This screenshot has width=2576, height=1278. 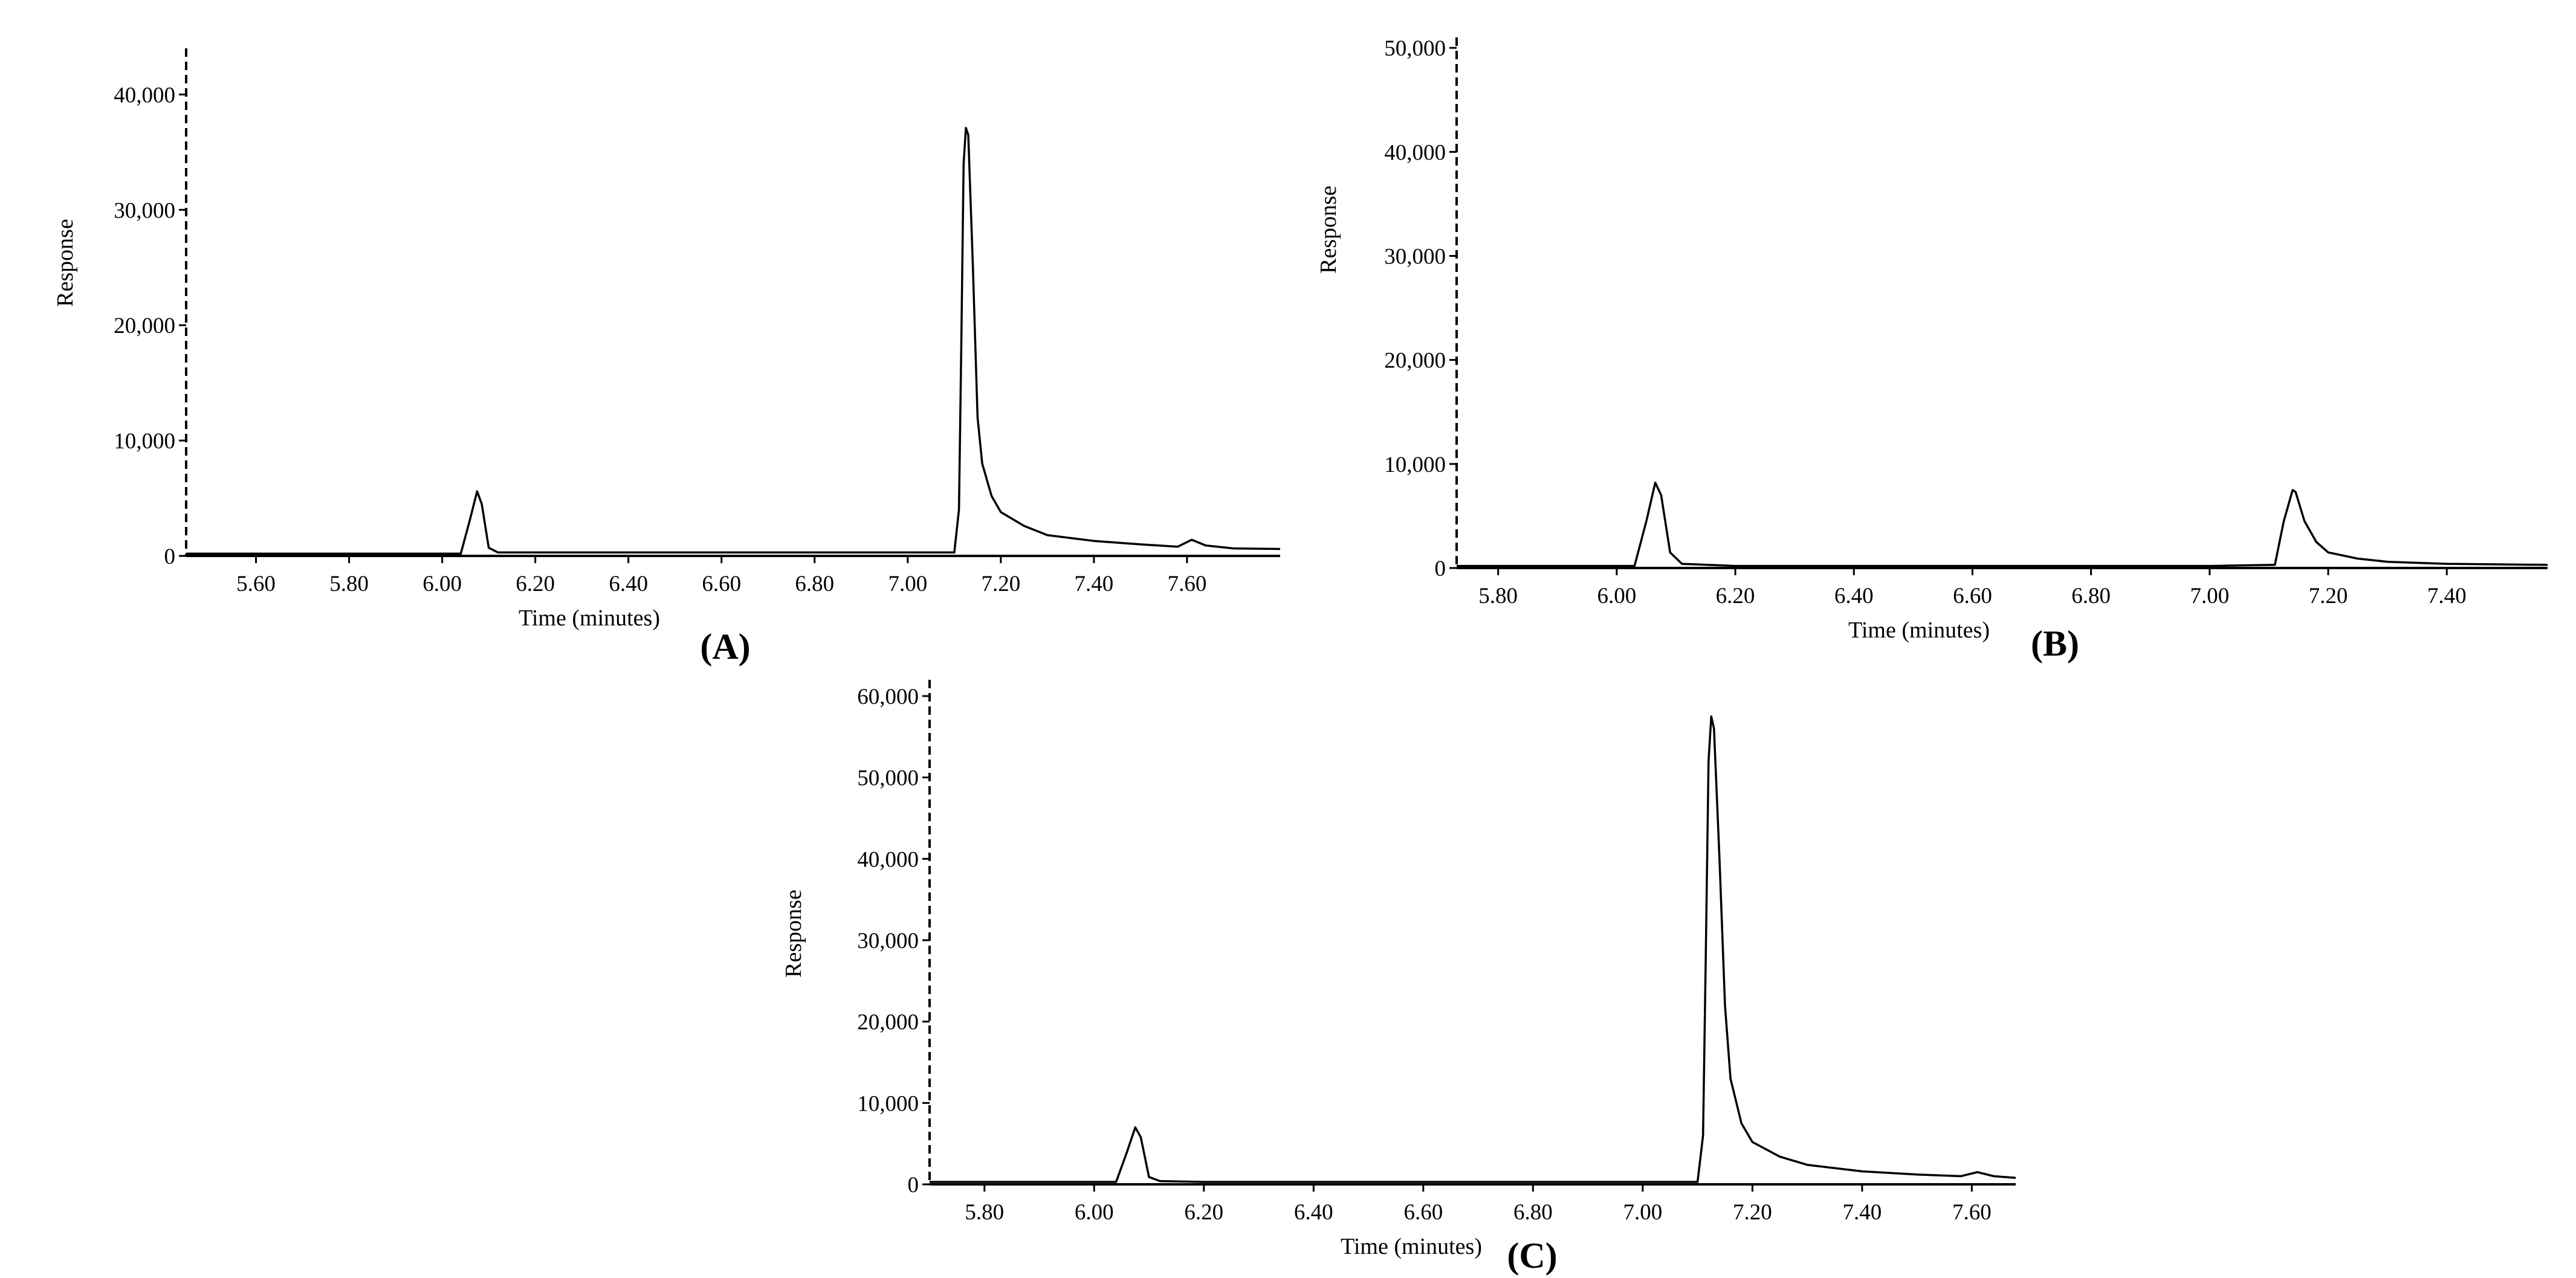 I want to click on x-tick-label: 5.60, so click(x=256, y=584).